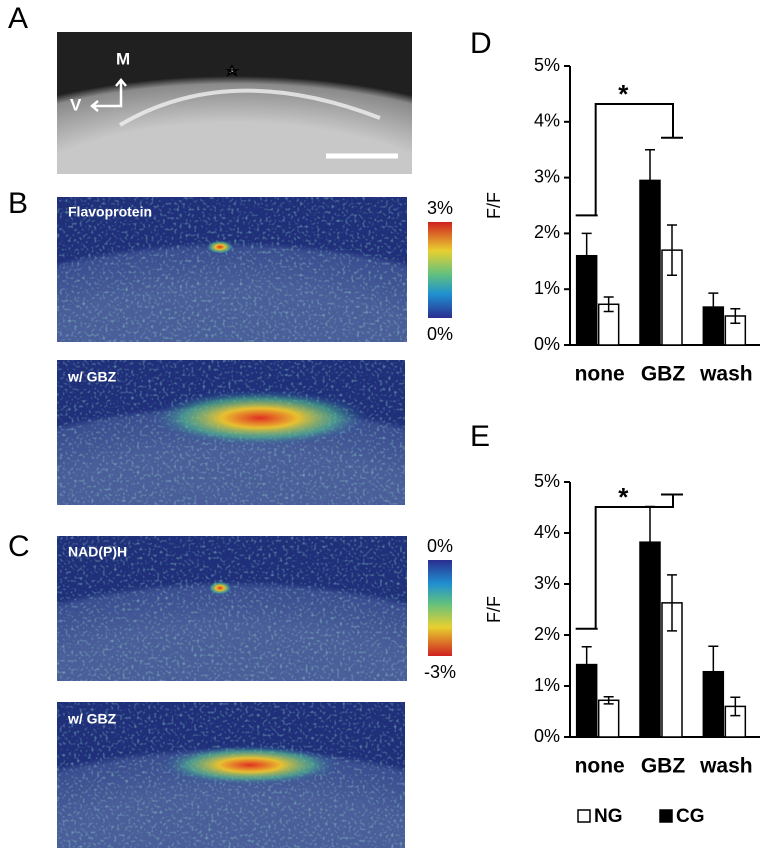  I want to click on panel-letter: B, so click(18, 203).